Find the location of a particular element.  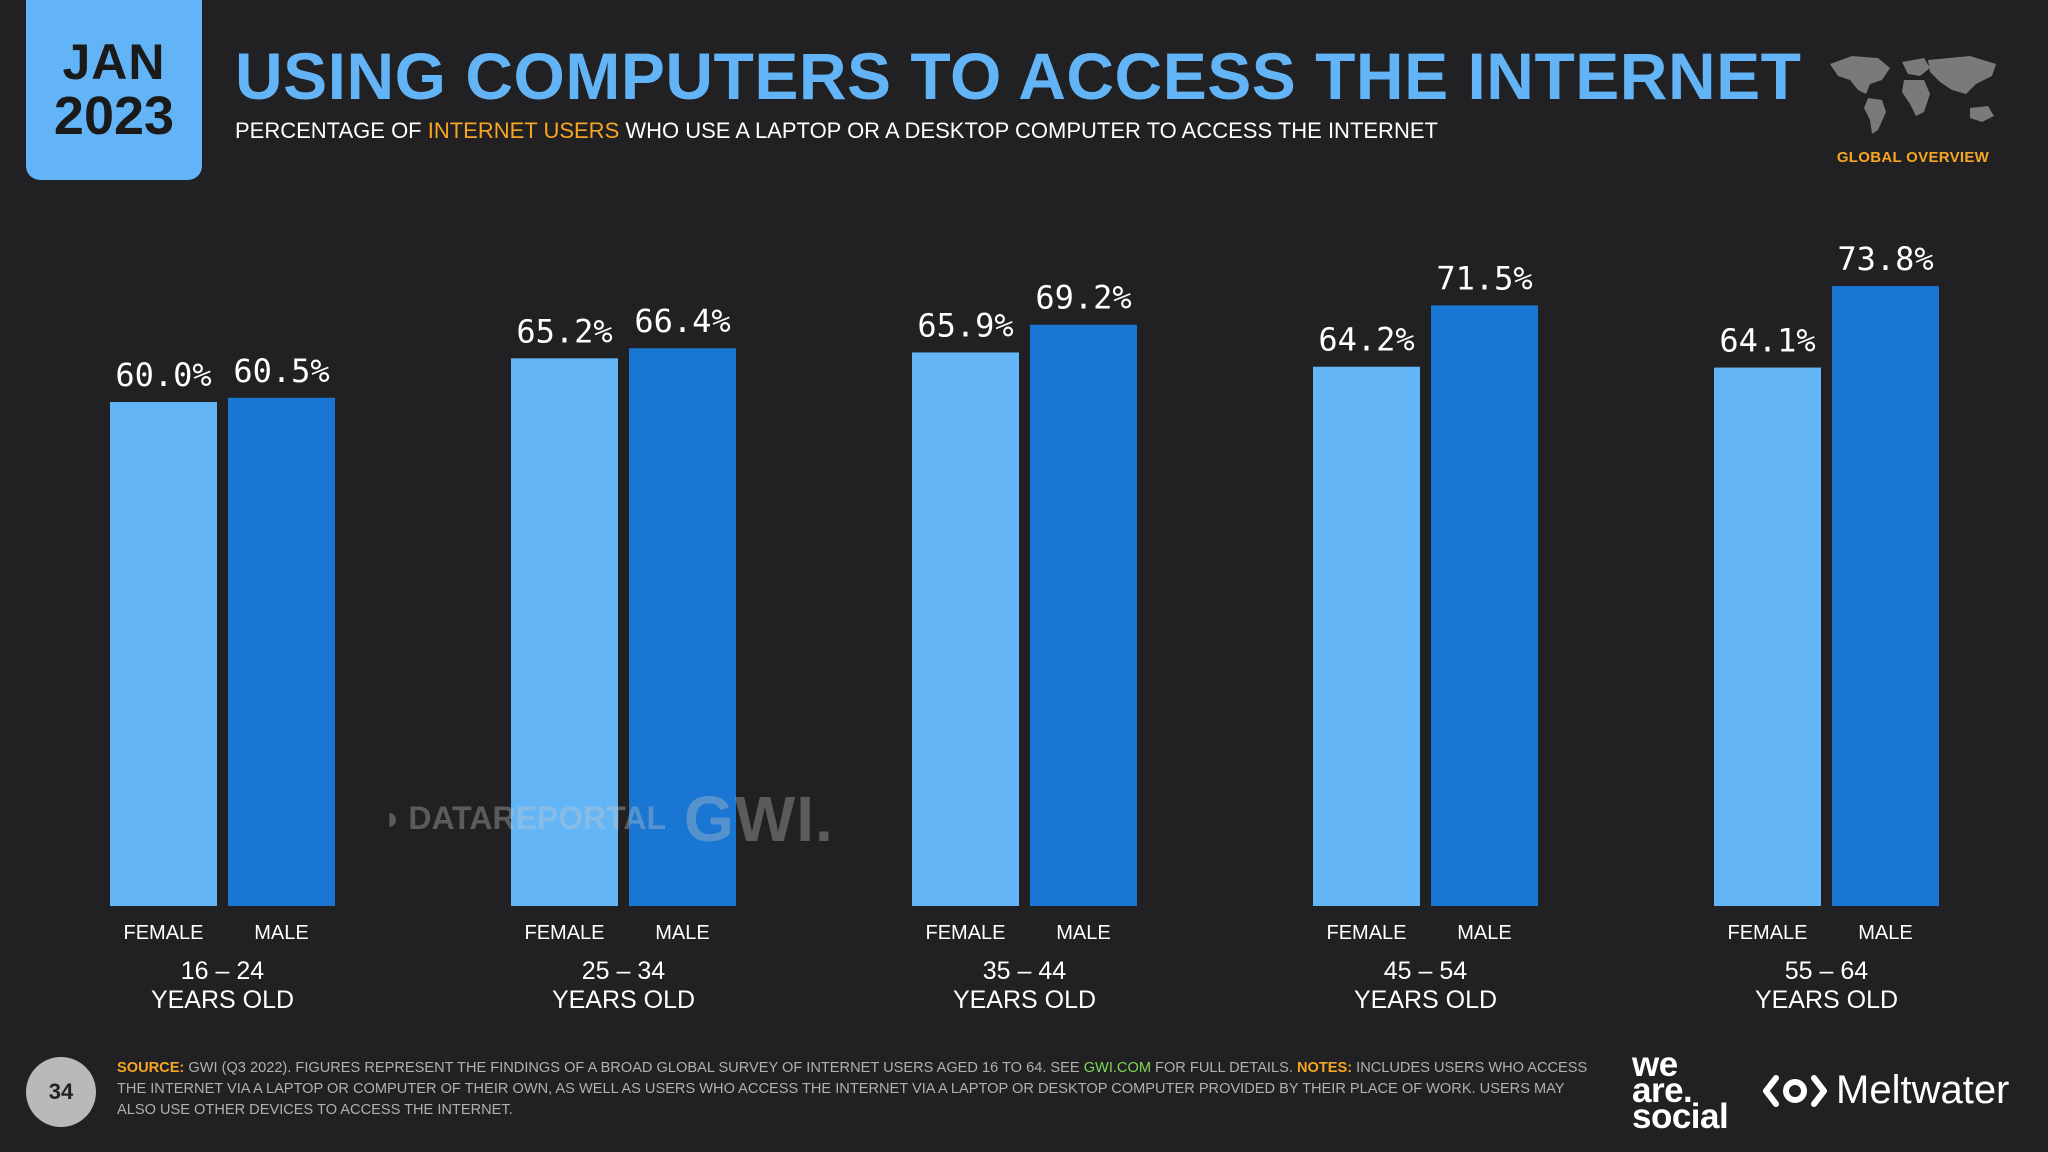

was-line-3: social is located at coordinates (1680, 1116).